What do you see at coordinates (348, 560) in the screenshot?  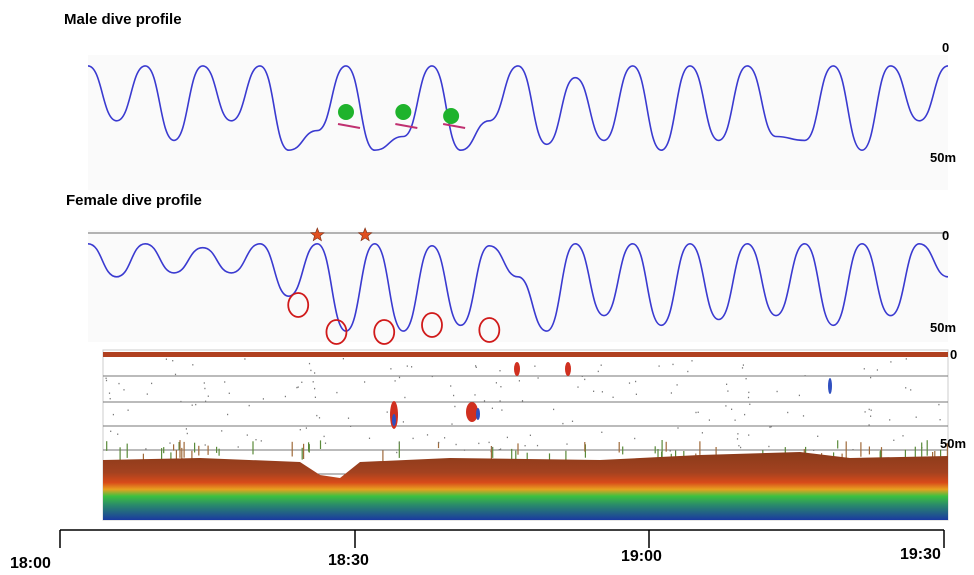 I see `time-tick-label-2: 18:30` at bounding box center [348, 560].